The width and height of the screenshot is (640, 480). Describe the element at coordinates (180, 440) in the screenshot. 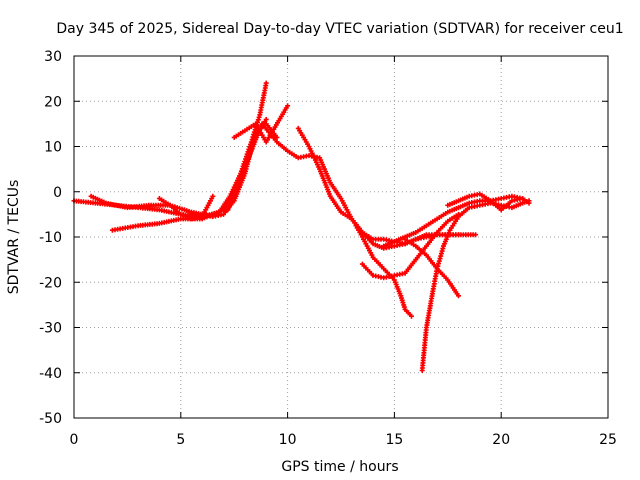

I see `x-tick-label: 5` at that location.